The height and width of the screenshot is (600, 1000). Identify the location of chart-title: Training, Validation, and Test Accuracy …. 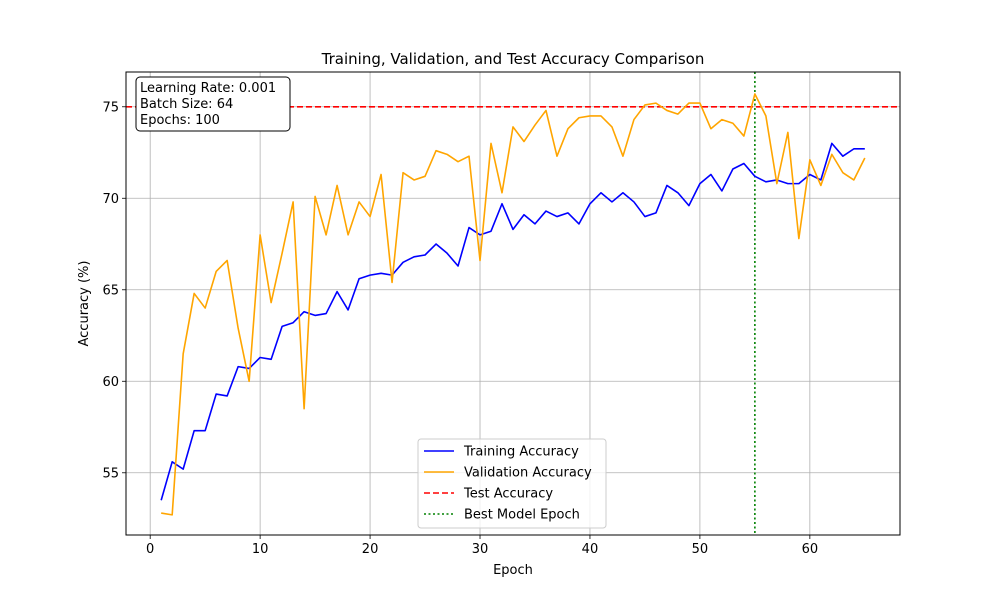
(513, 59).